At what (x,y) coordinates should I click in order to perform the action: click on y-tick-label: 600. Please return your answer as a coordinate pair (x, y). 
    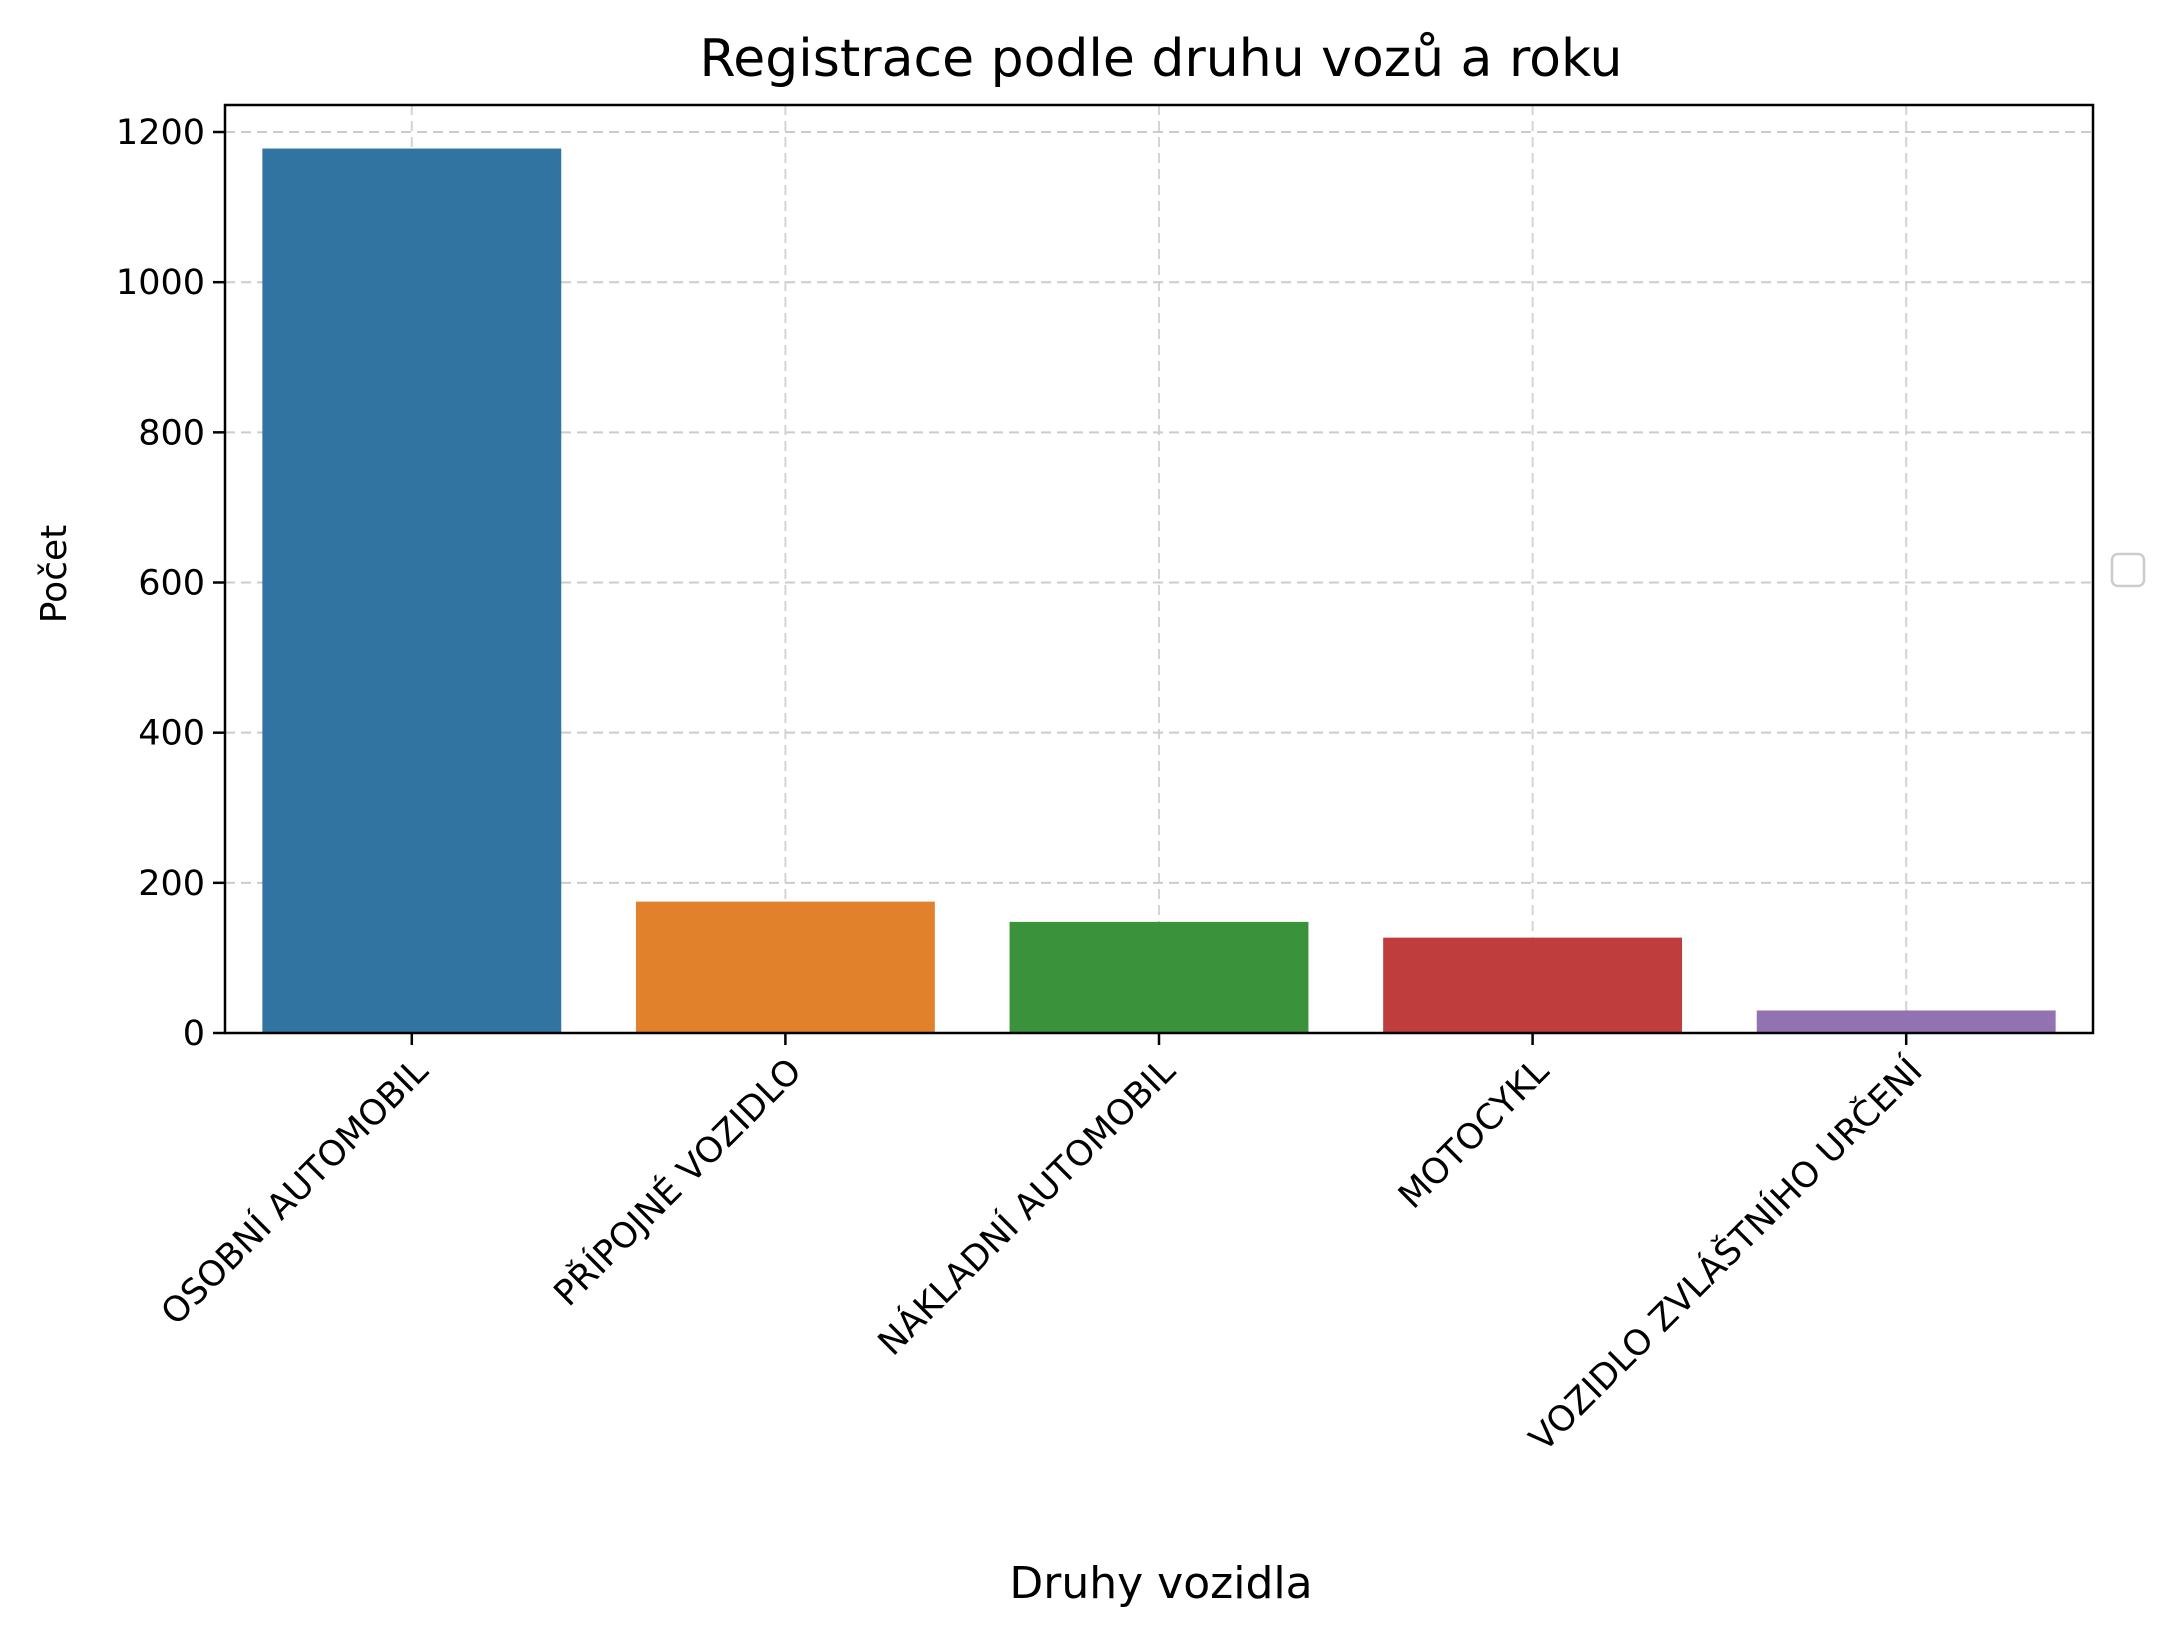
    Looking at the image, I should click on (171, 584).